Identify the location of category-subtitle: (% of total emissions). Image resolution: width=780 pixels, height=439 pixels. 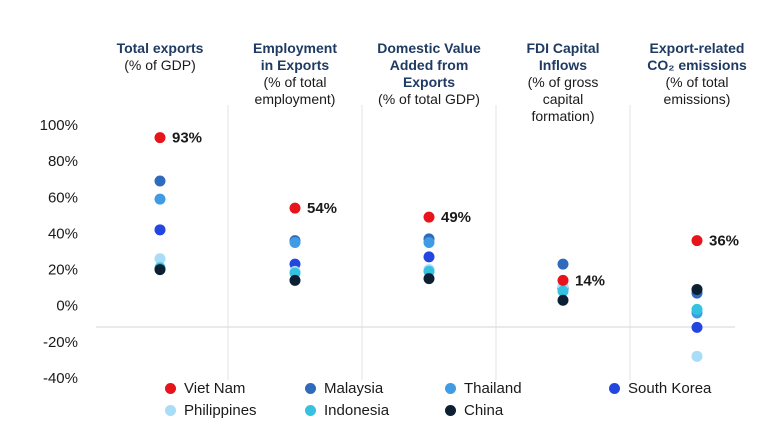
(697, 90).